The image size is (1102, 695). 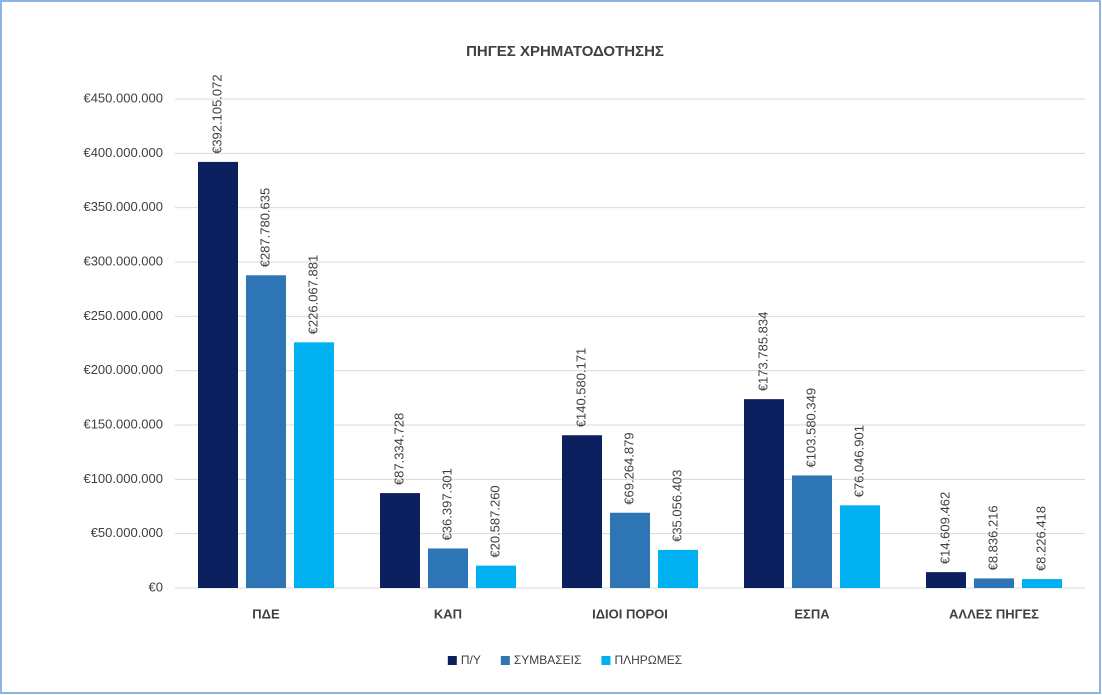 What do you see at coordinates (266, 613) in the screenshot?
I see `x-tick-label: ΠΔΕ` at bounding box center [266, 613].